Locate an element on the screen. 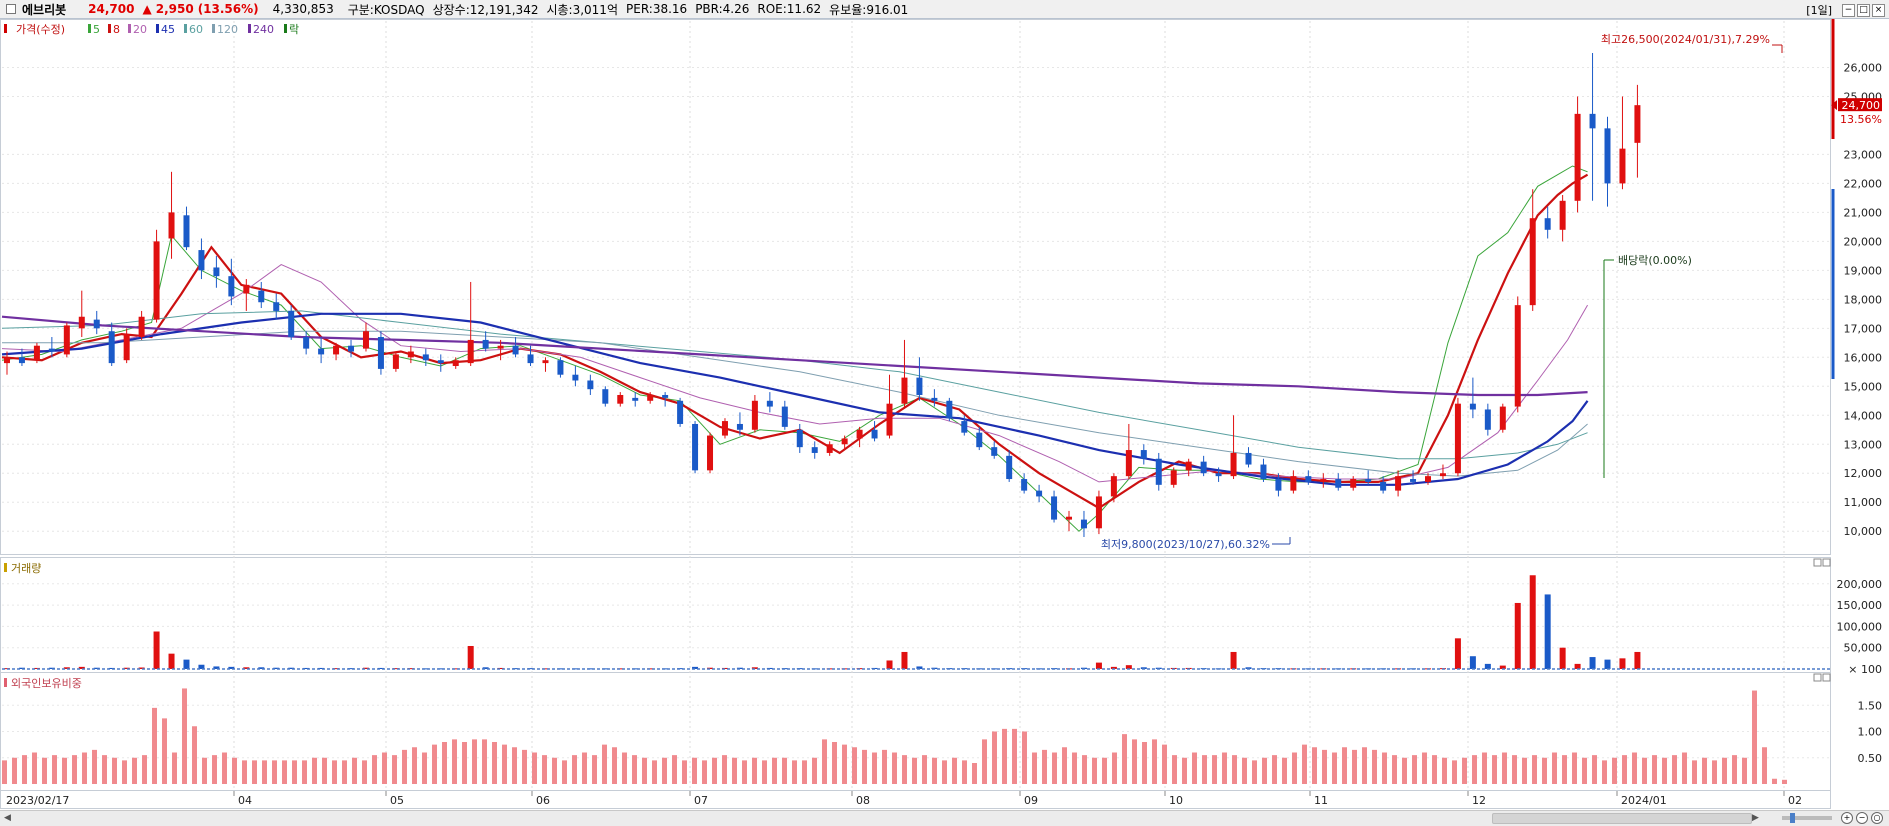 The width and height of the screenshot is (1889, 826). stock-name: 에브리봇 is located at coordinates (44, 9).